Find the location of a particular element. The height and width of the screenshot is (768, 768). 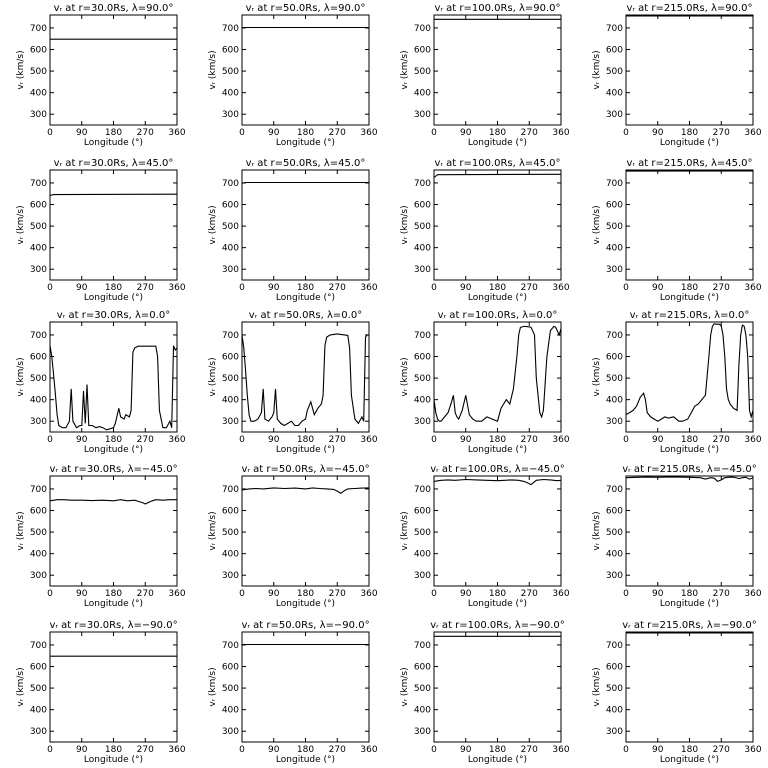

panel-title: vᵣ at r=30.0Rs, λ=−45.0° is located at coordinates (113, 469).